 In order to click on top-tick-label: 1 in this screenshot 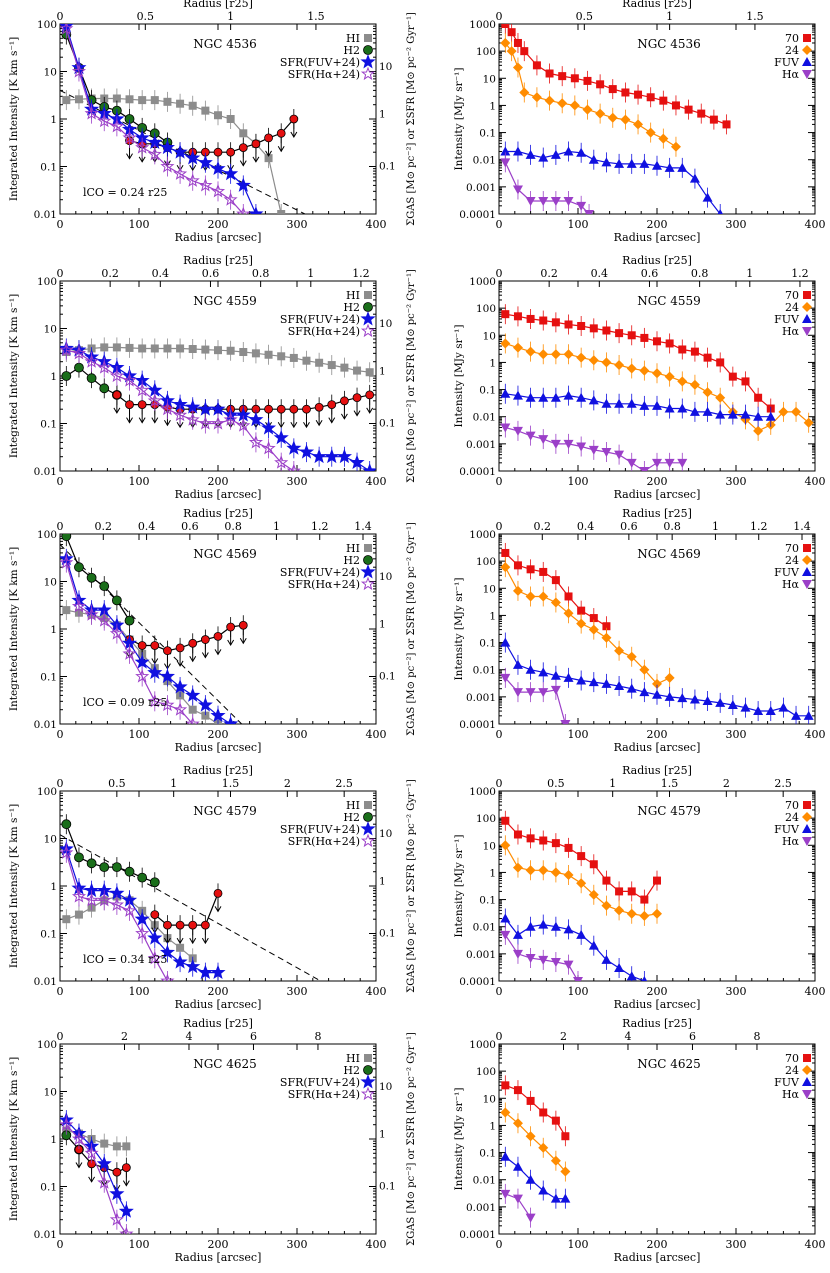, I will do `click(173, 783)`.